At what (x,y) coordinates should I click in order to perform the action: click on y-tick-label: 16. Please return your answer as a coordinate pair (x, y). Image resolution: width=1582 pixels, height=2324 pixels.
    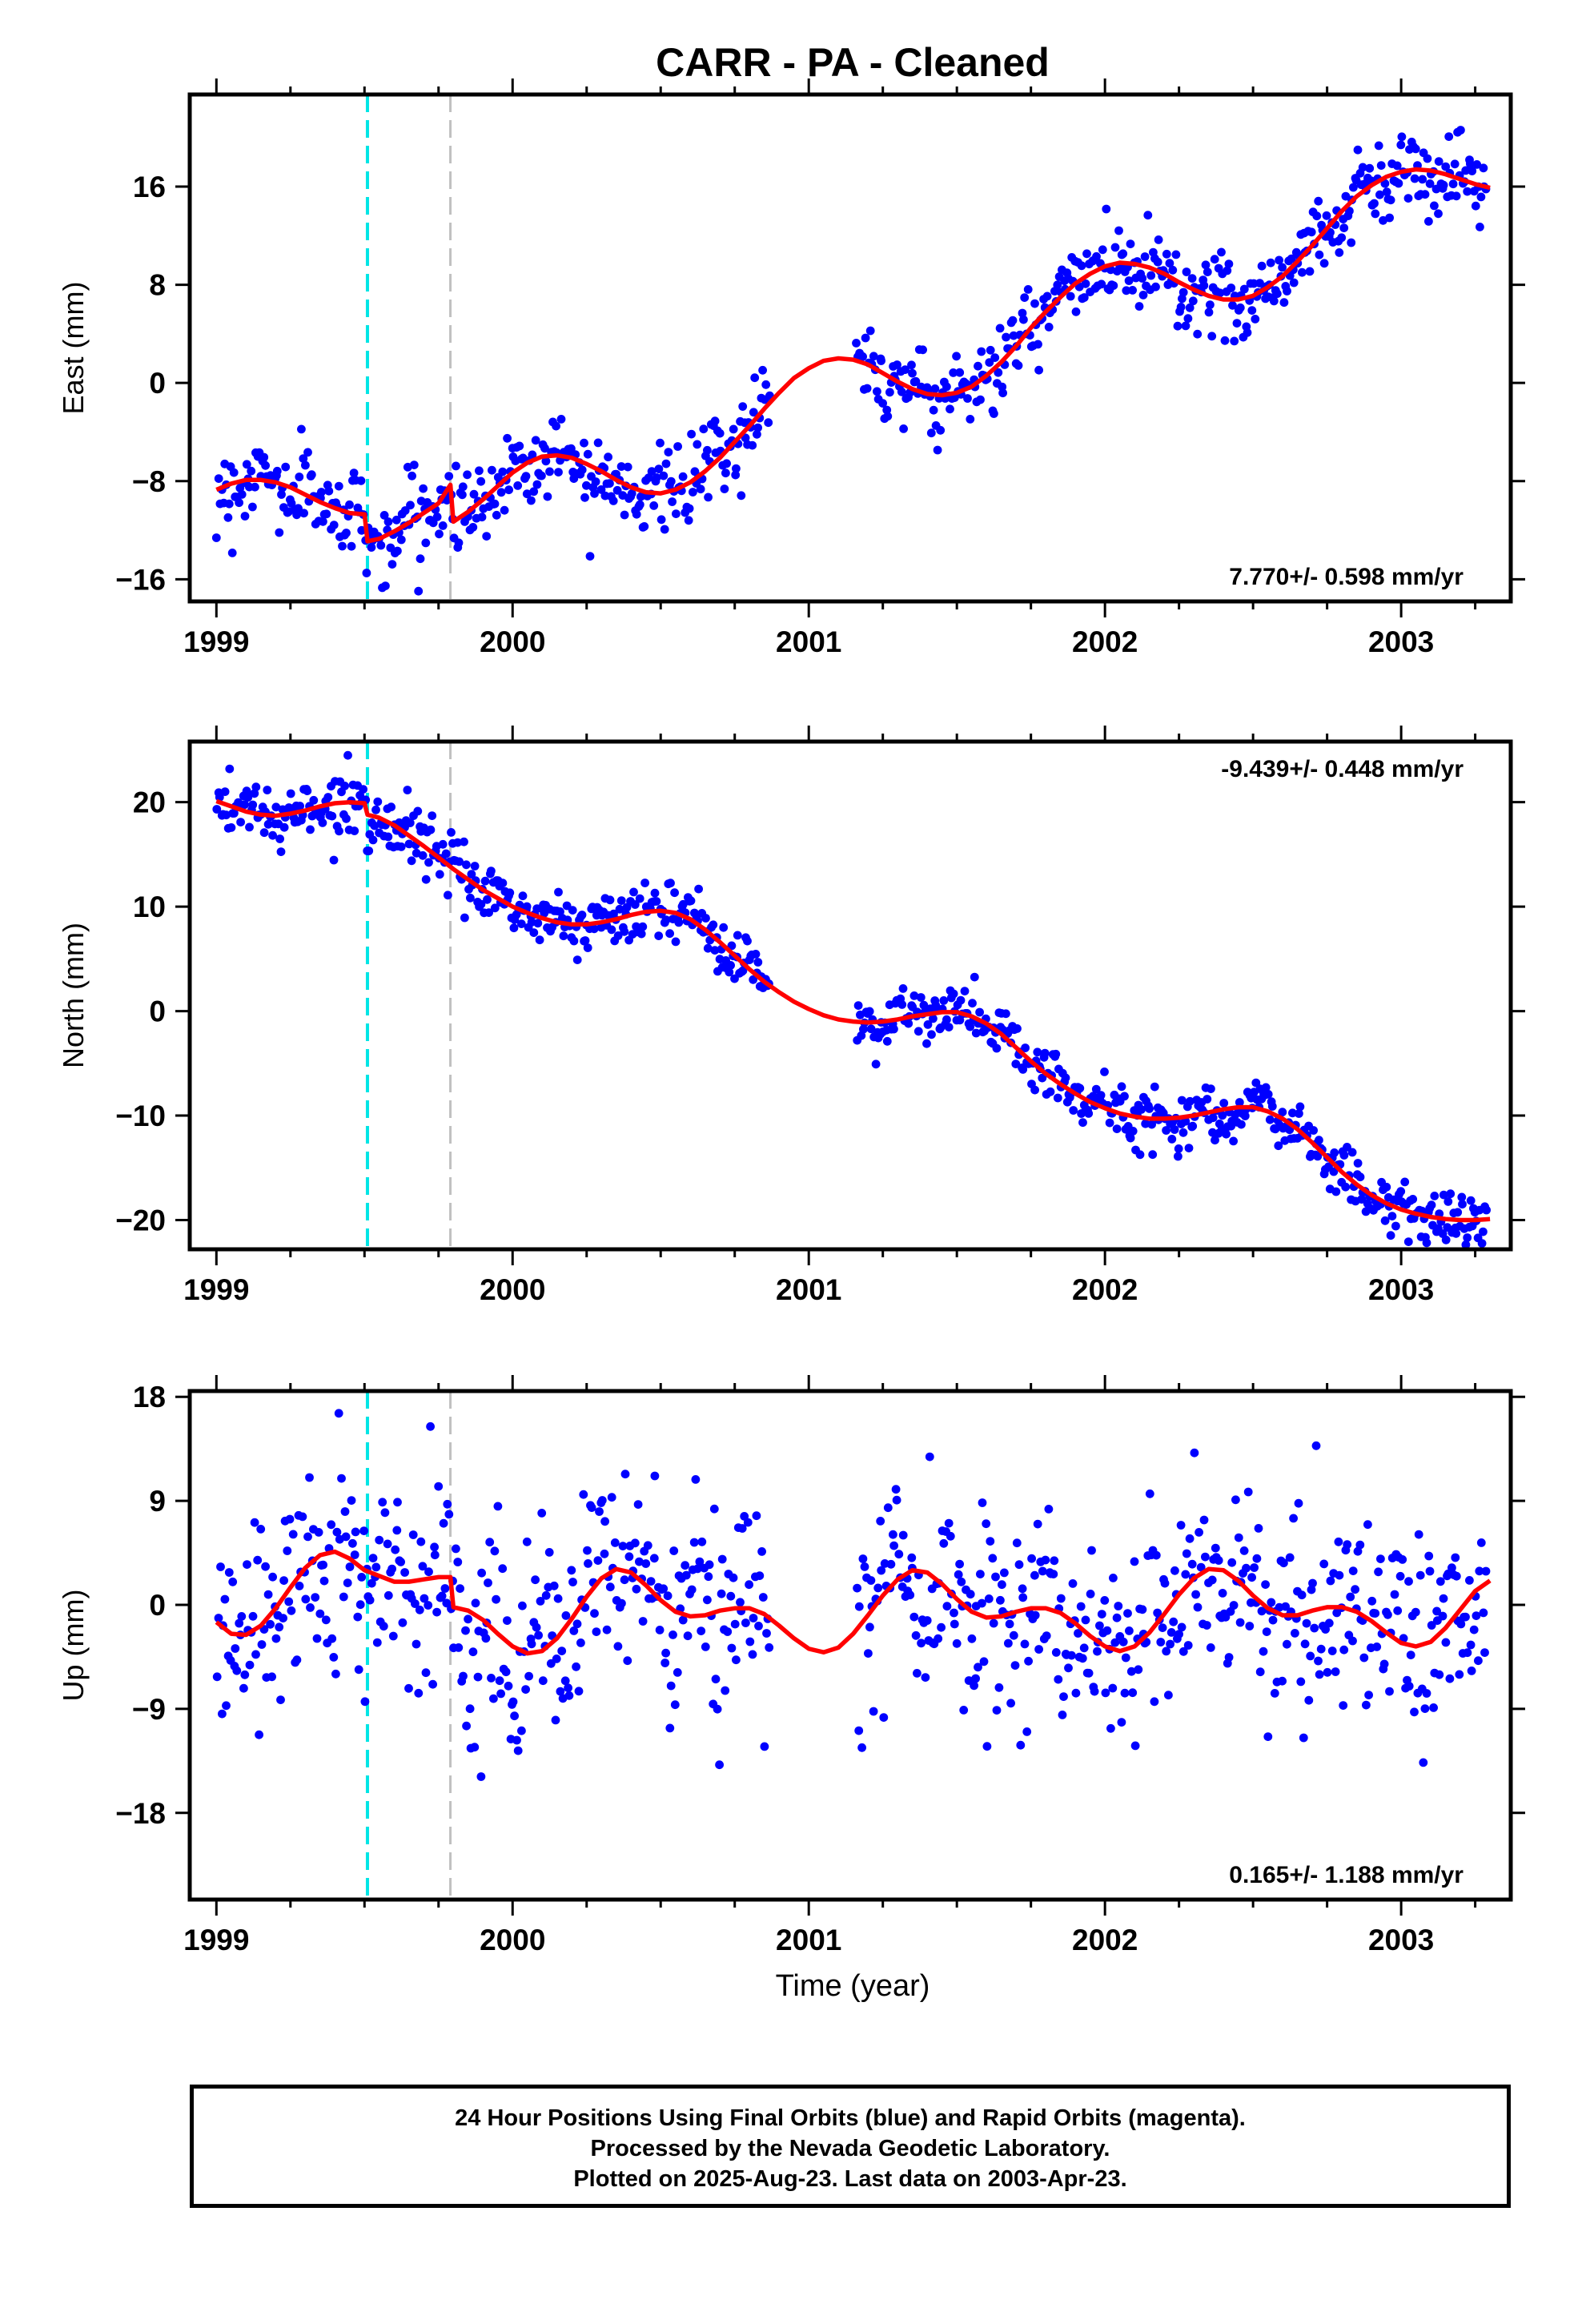
    Looking at the image, I should click on (149, 187).